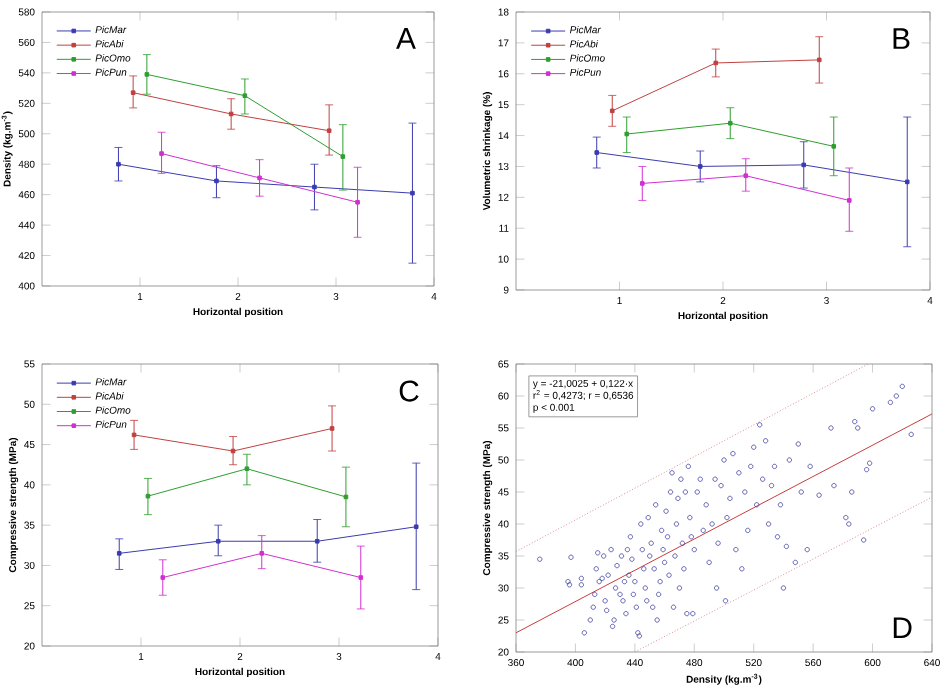 The height and width of the screenshot is (698, 948). Describe the element at coordinates (901, 38) in the screenshot. I see `annotation: B` at that location.